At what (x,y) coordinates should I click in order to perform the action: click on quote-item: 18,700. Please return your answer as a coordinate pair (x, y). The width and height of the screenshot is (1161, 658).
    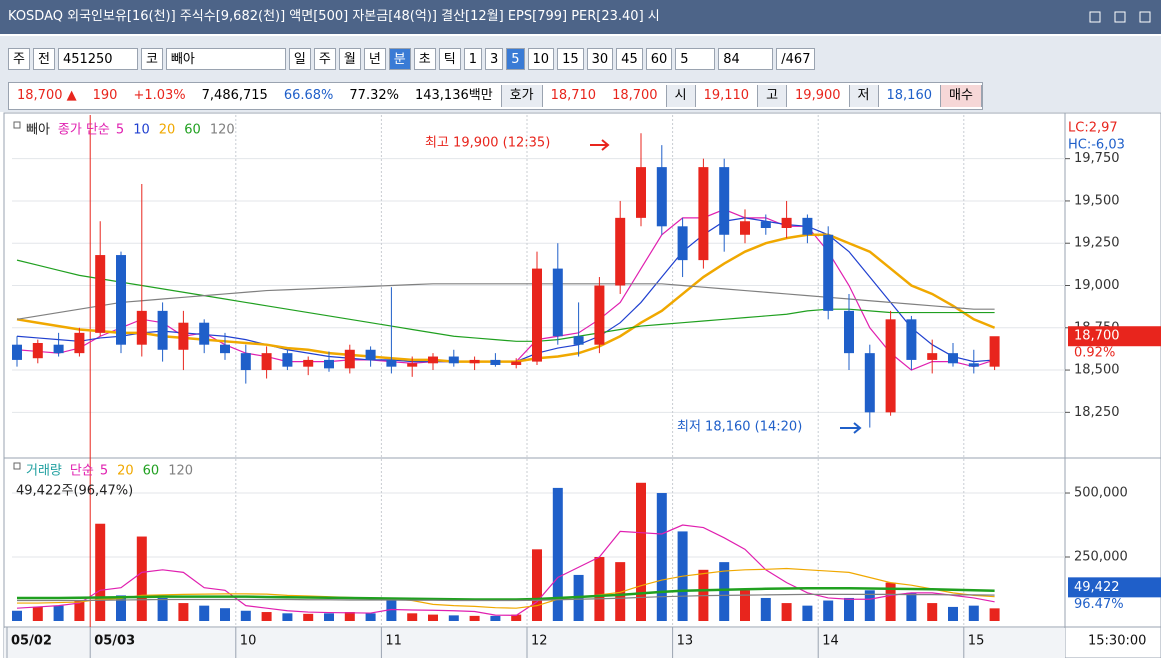
    Looking at the image, I should click on (635, 96).